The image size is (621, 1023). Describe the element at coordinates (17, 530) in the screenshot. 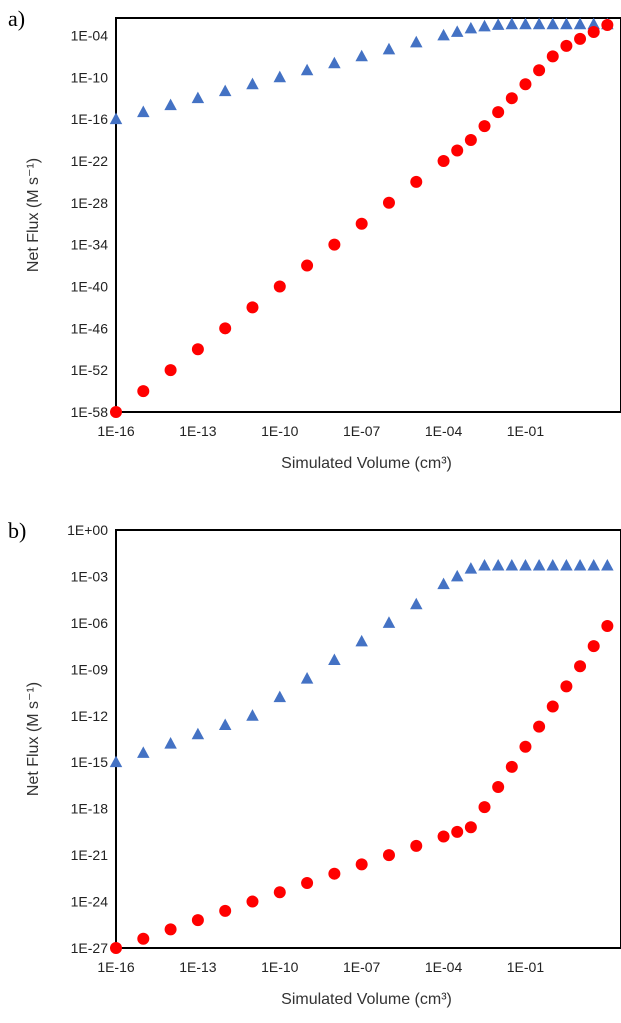

I see `panel-label-b: b)` at that location.